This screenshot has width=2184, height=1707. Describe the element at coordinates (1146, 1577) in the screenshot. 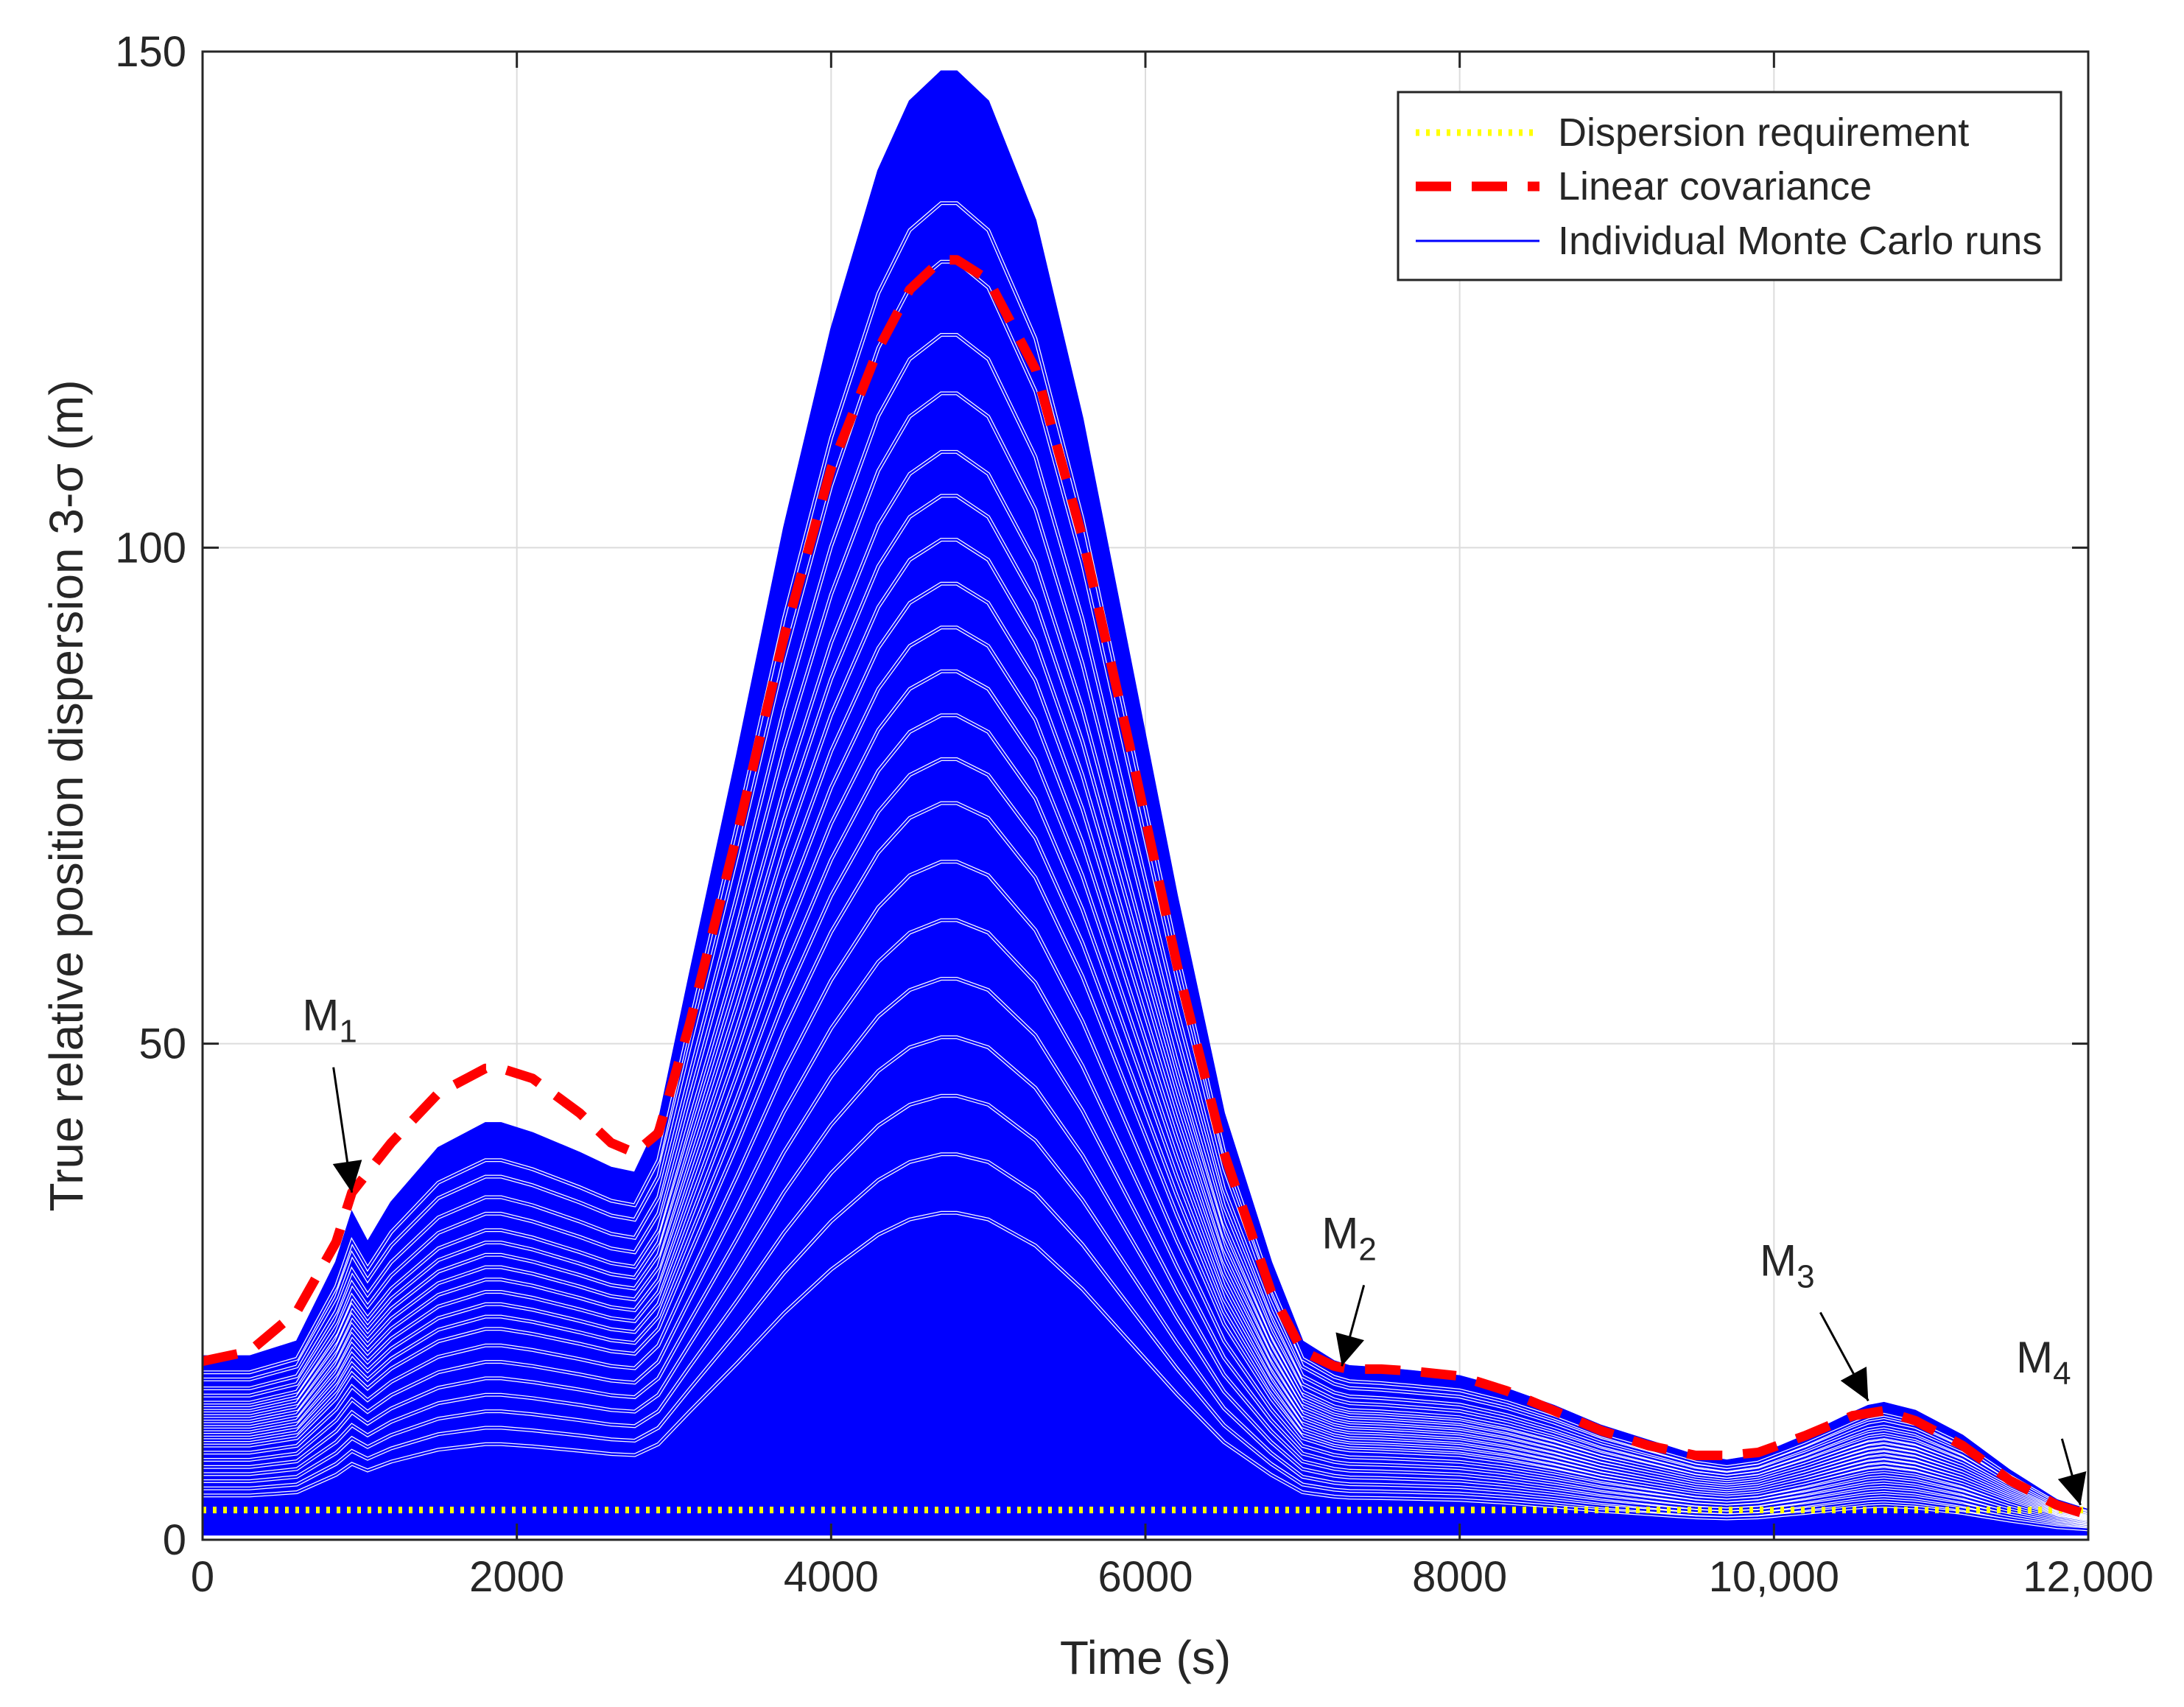

I see `x-tick-label: 6000` at that location.